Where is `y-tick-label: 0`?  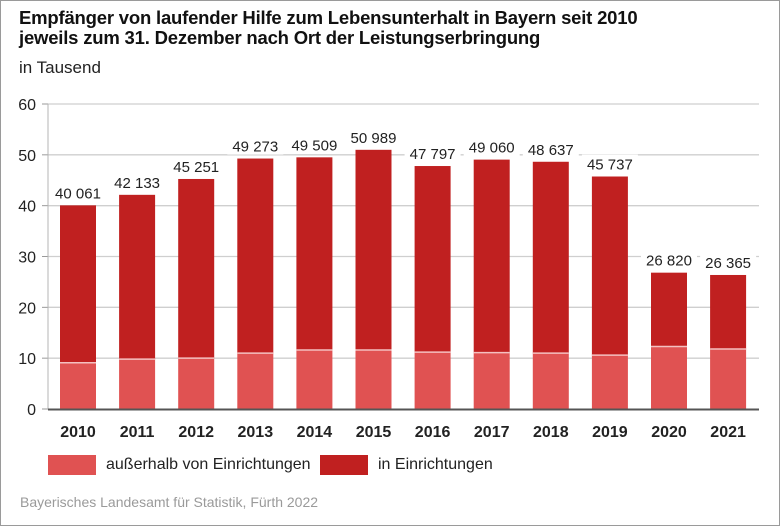 y-tick-label: 0 is located at coordinates (31, 410).